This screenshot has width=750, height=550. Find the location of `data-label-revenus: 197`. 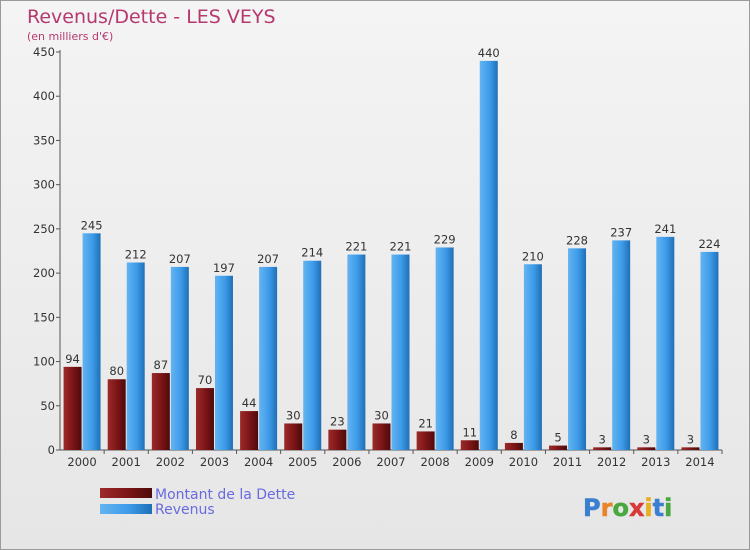

data-label-revenus: 197 is located at coordinates (224, 268).